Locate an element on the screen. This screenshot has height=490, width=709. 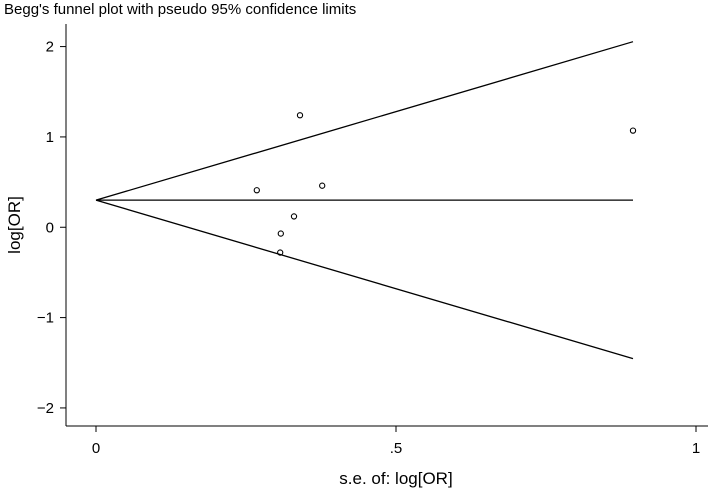
x-axis-ticks: 0.5 1 is located at coordinates (396, 441).